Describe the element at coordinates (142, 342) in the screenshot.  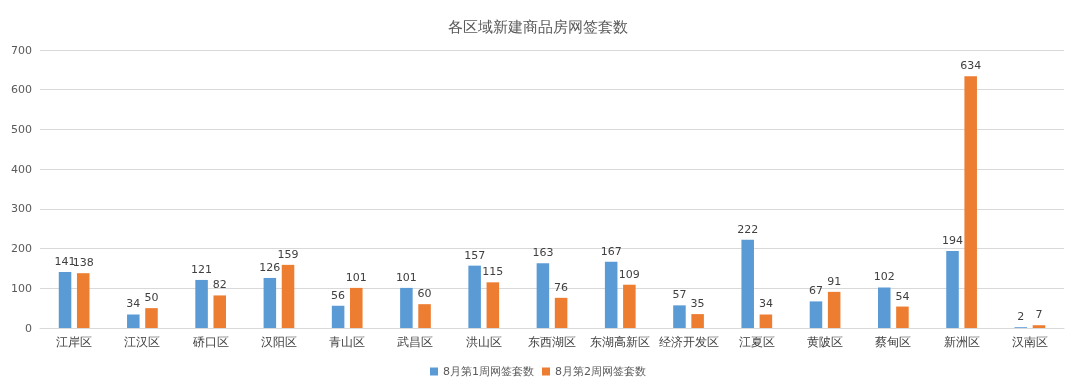
I see `x-tick-label: 江汉区` at that location.